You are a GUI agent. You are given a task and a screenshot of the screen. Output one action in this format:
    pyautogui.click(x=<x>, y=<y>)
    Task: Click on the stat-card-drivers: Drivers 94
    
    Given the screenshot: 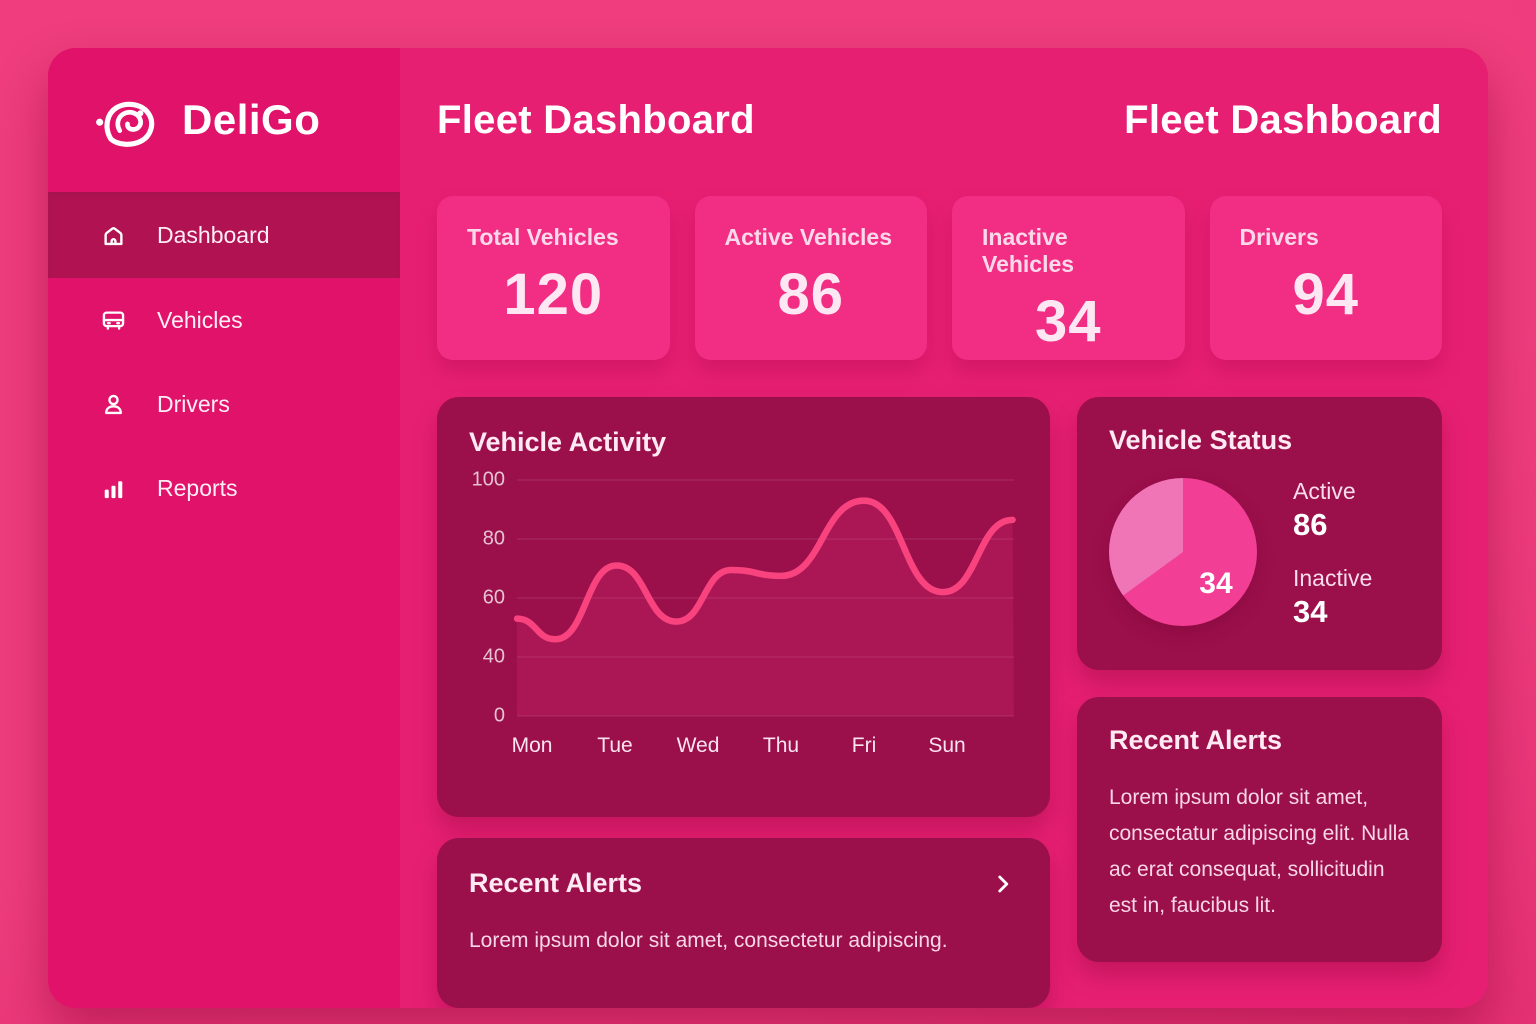 What is the action you would take?
    pyautogui.click(x=1325, y=278)
    